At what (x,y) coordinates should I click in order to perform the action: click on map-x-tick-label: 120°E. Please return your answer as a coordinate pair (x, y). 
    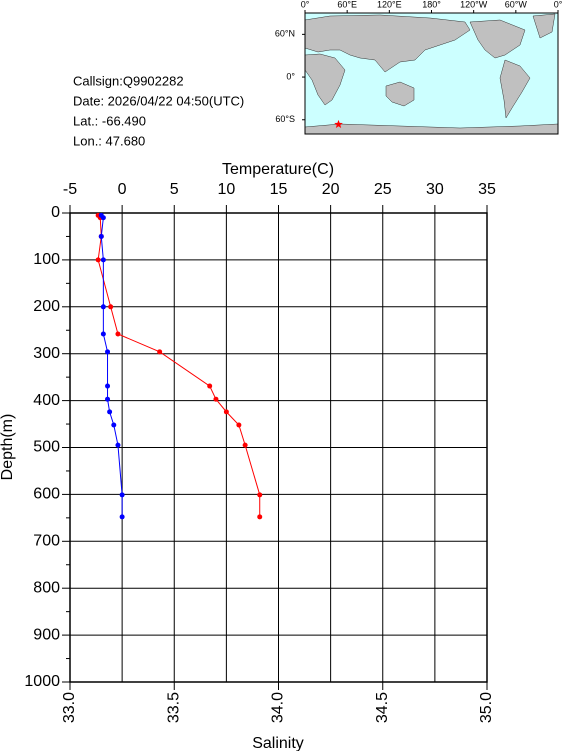
    Looking at the image, I should click on (389, 4).